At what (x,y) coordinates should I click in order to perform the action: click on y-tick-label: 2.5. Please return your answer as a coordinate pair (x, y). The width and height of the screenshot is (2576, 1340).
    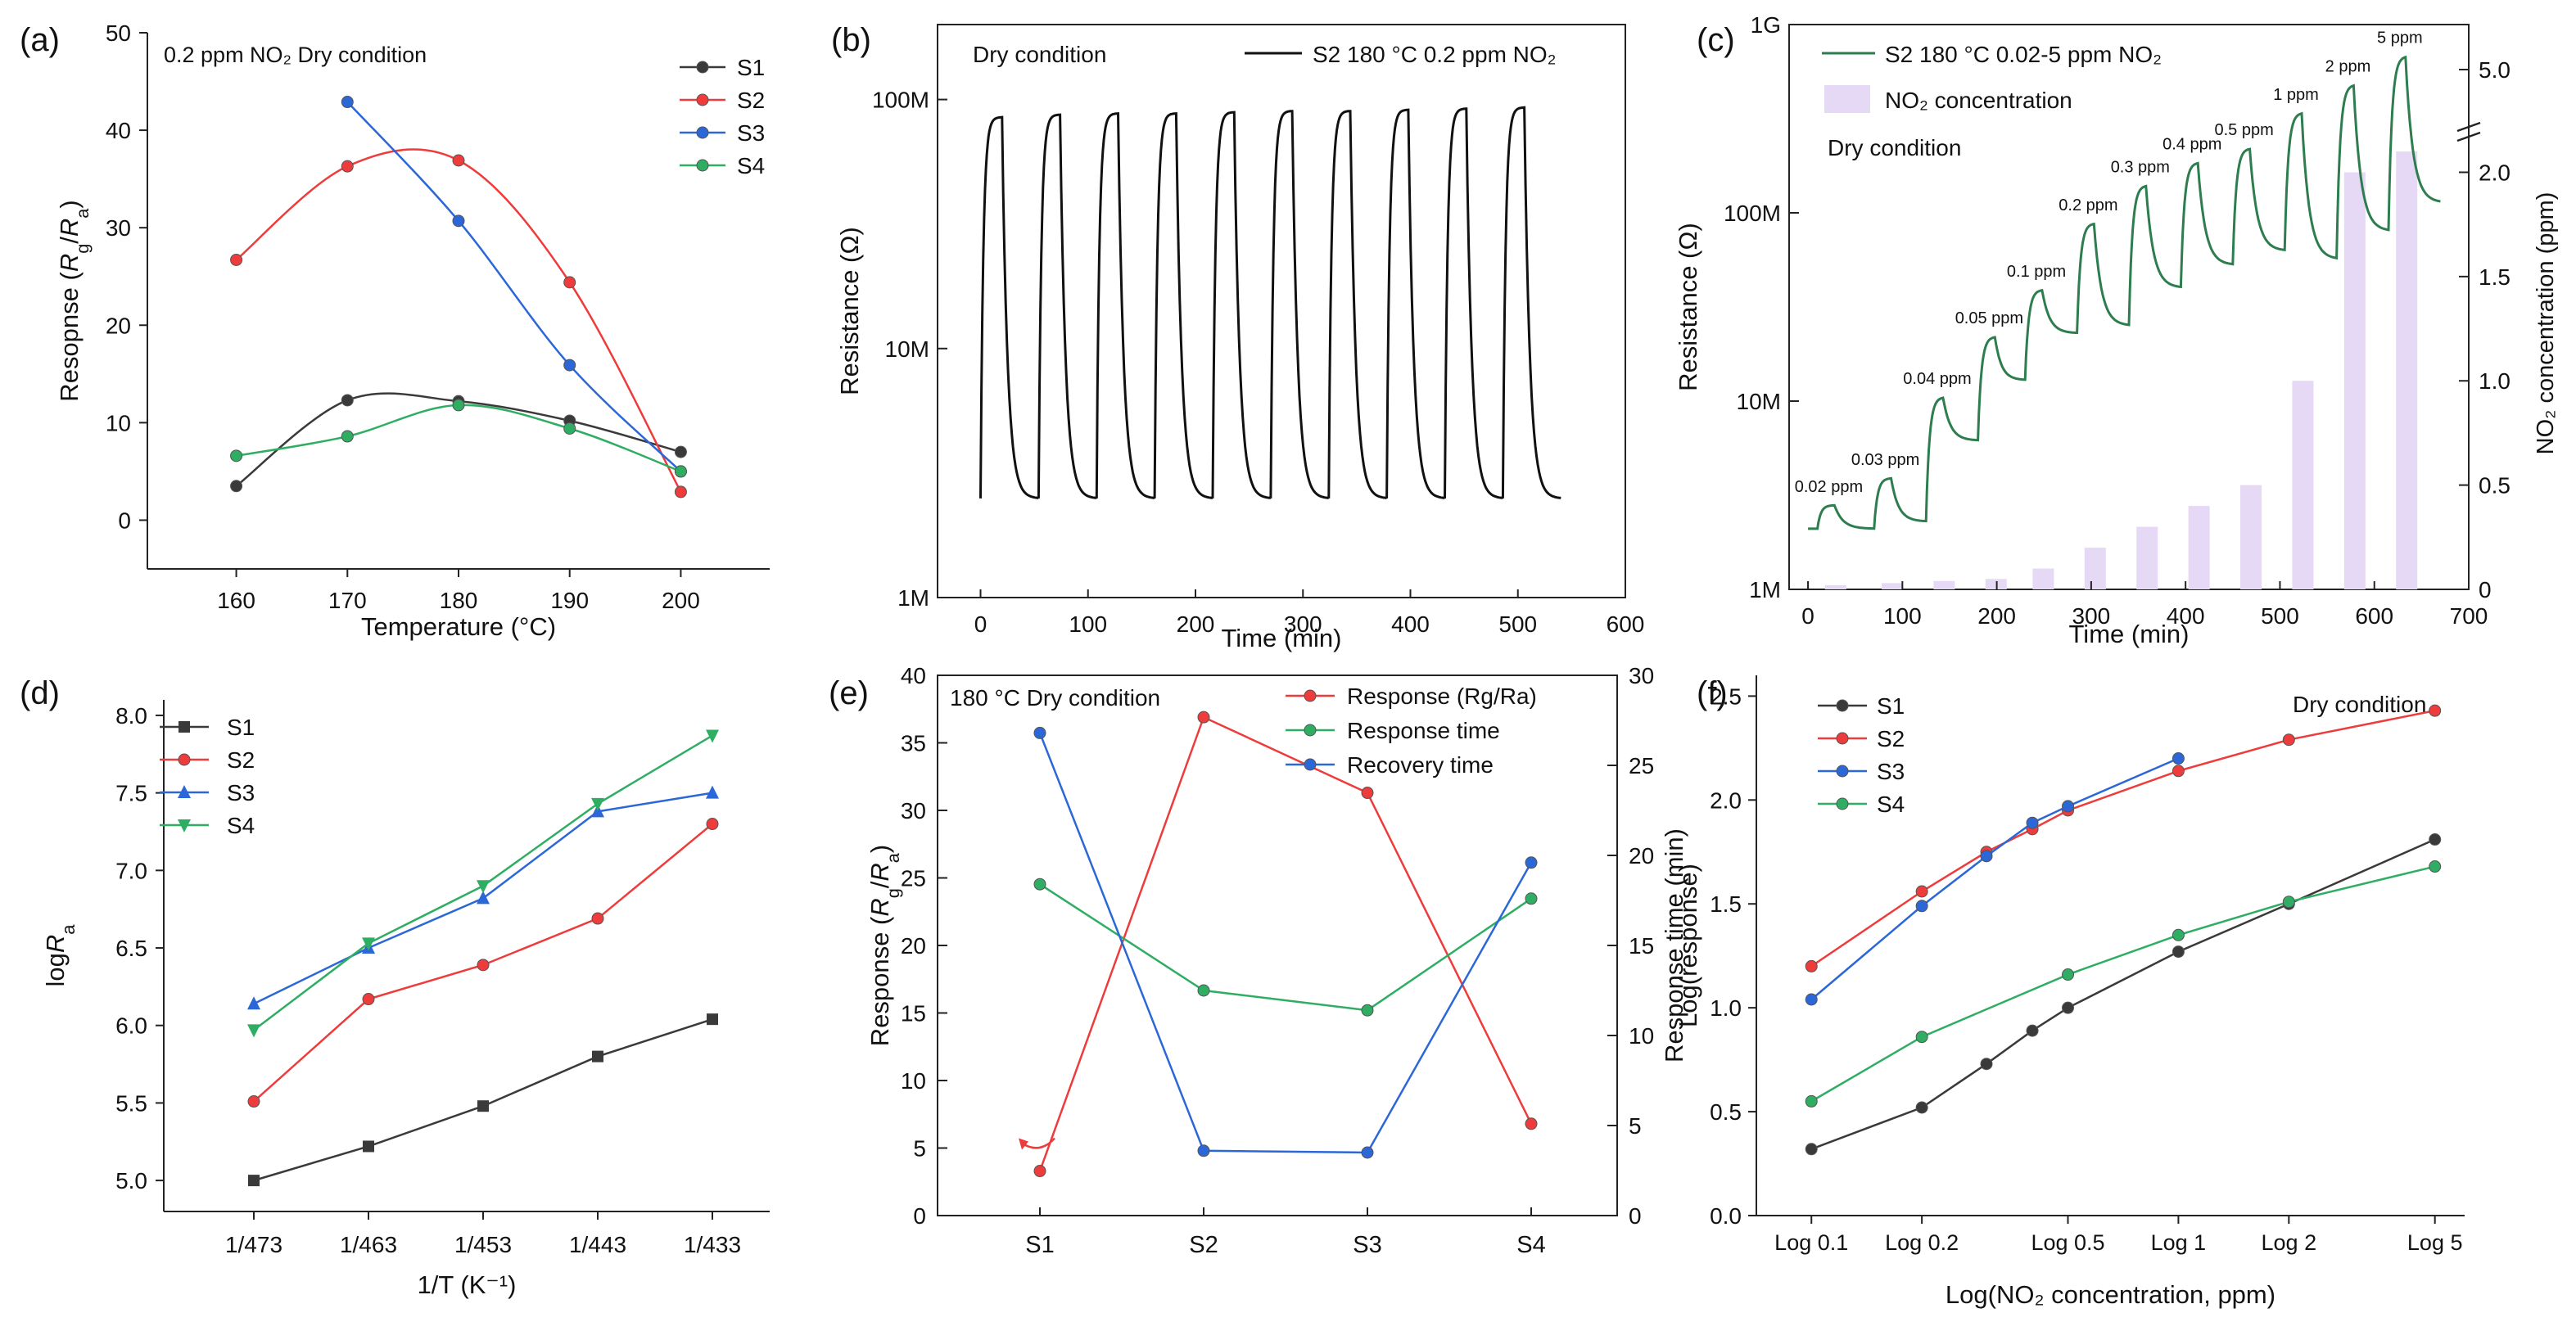
    Looking at the image, I should click on (1726, 696).